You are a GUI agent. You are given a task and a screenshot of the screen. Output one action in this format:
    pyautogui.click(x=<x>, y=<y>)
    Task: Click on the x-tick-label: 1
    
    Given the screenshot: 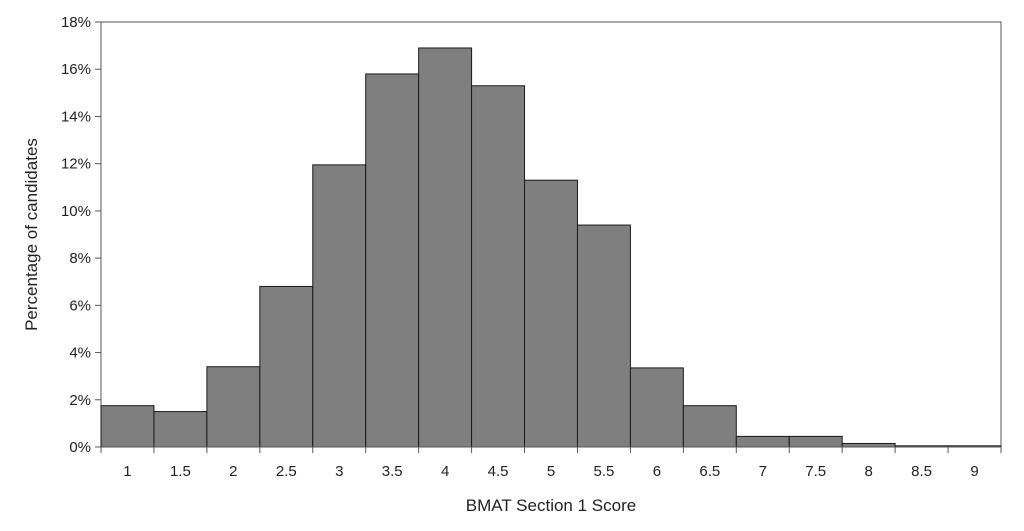 What is the action you would take?
    pyautogui.click(x=127, y=471)
    